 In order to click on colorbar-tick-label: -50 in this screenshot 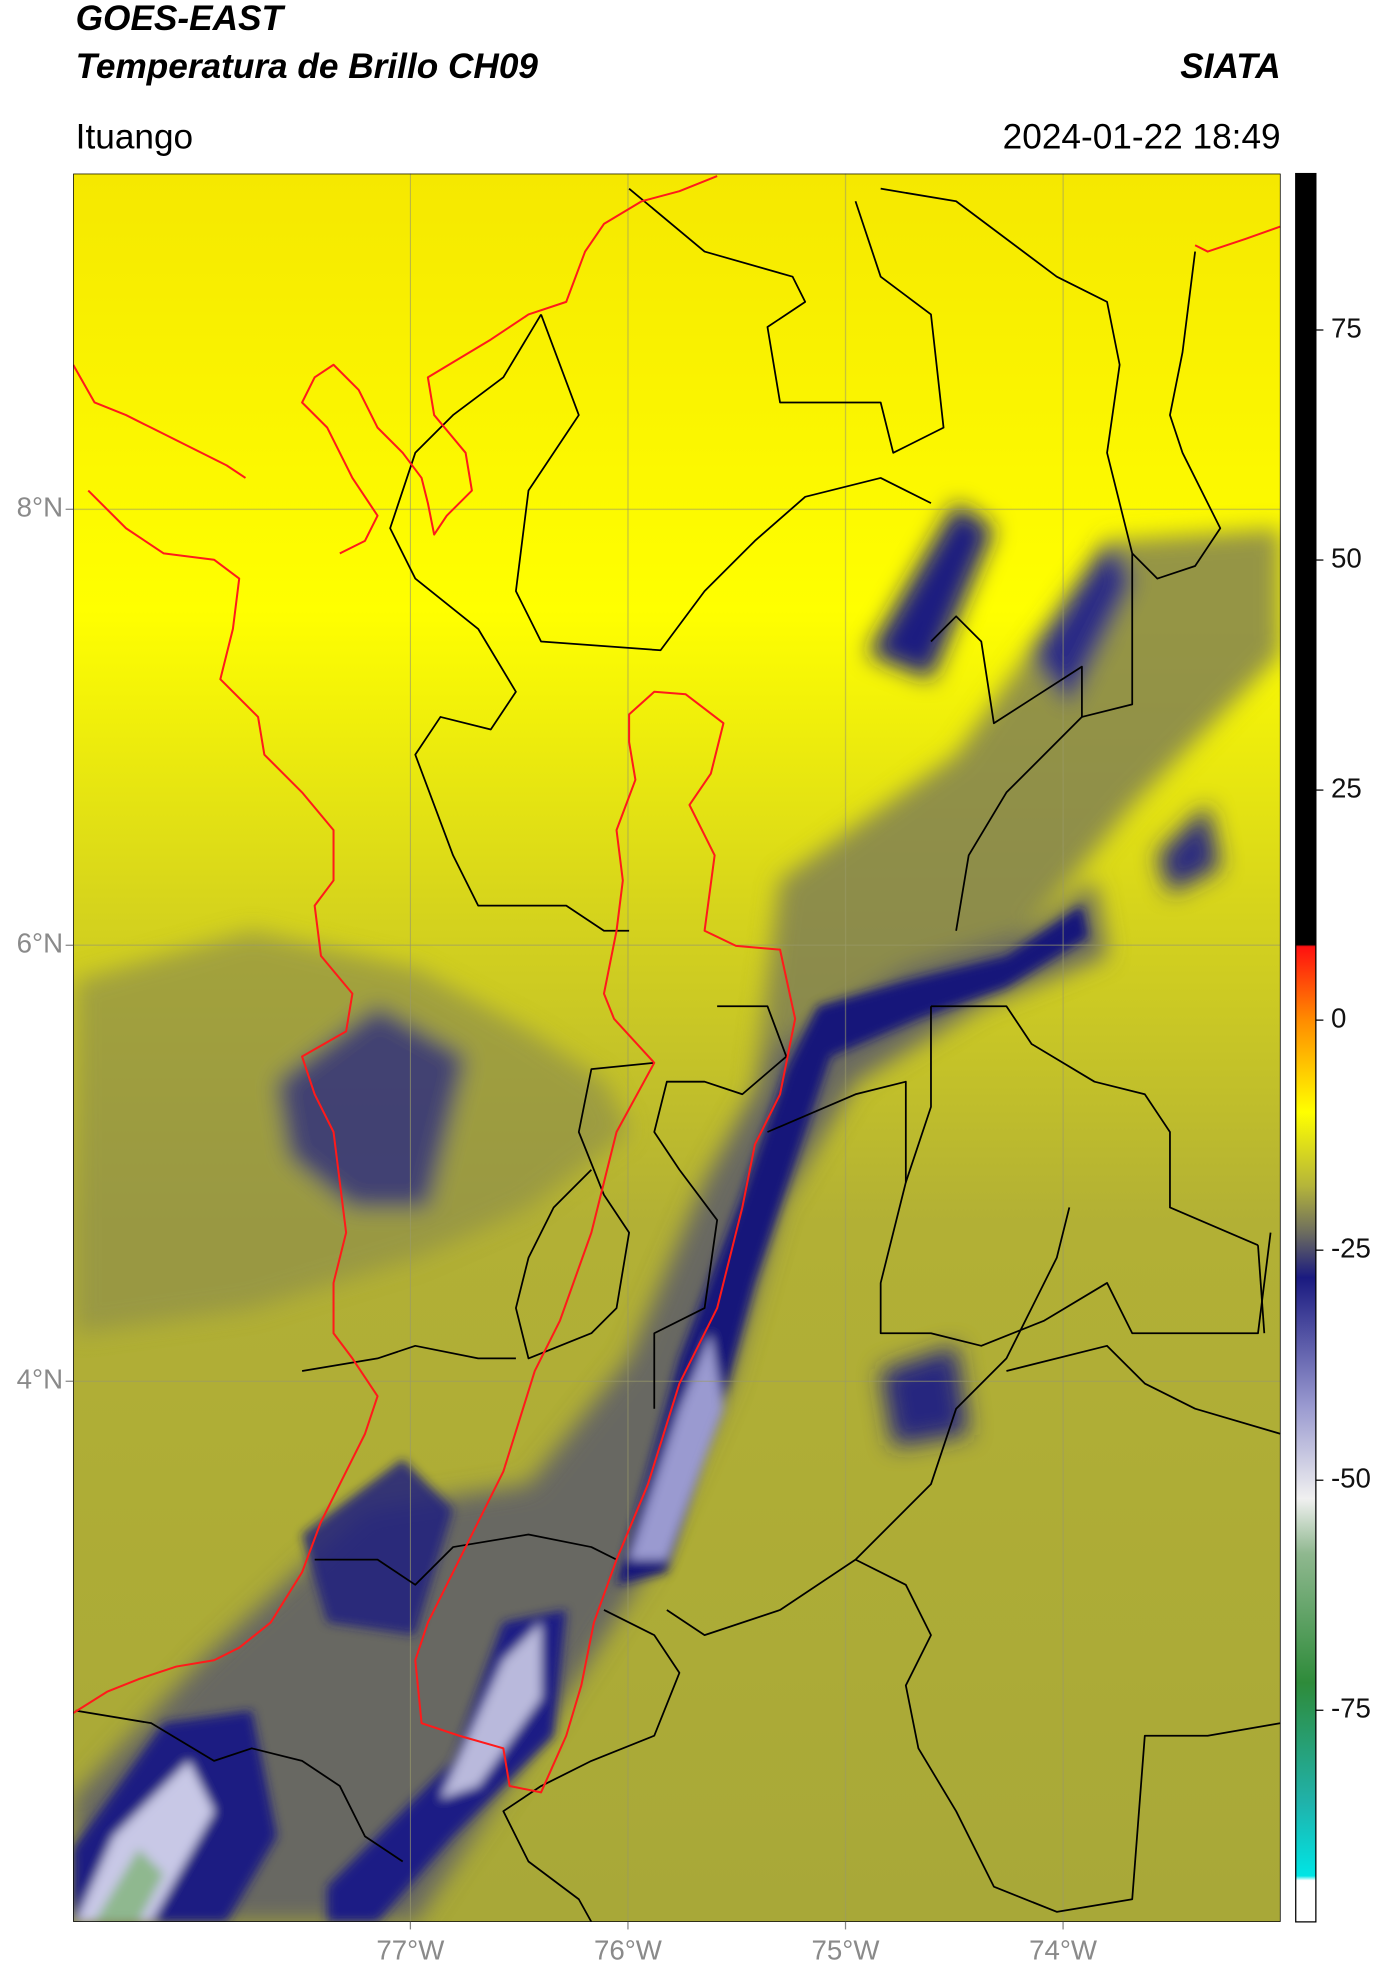, I will do `click(1351, 1478)`.